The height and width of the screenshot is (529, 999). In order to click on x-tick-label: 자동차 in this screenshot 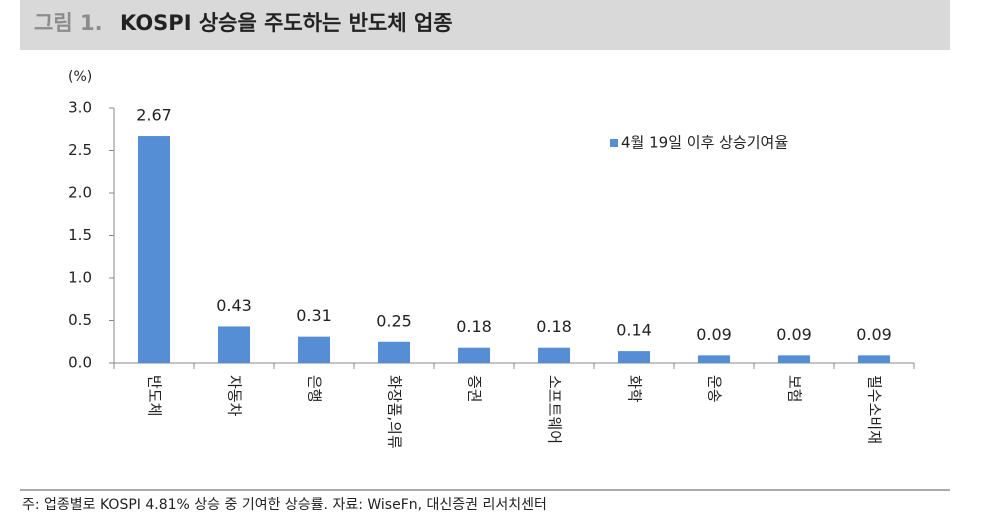, I will do `click(235, 396)`.